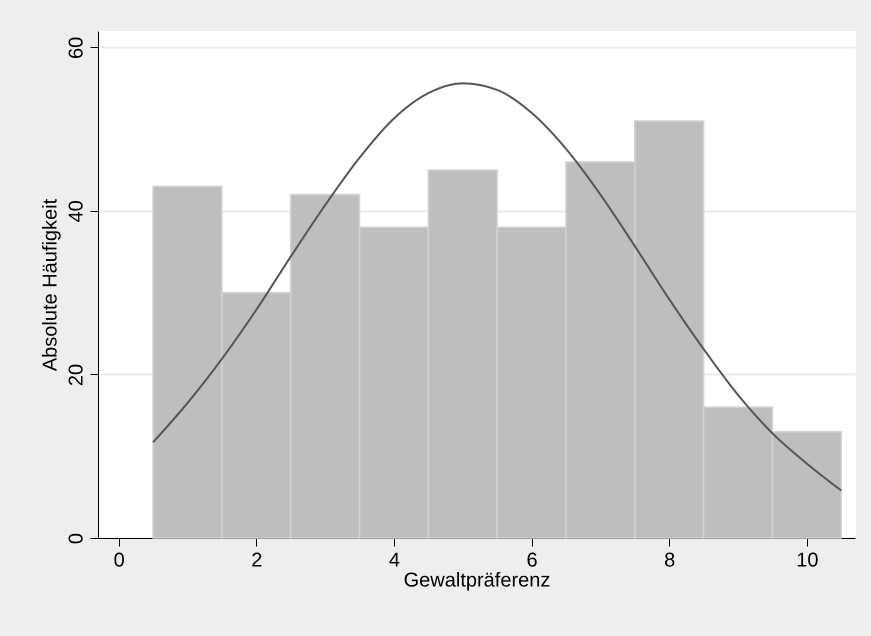 The width and height of the screenshot is (871, 636). What do you see at coordinates (532, 561) in the screenshot?
I see `x-tick-label: 6` at bounding box center [532, 561].